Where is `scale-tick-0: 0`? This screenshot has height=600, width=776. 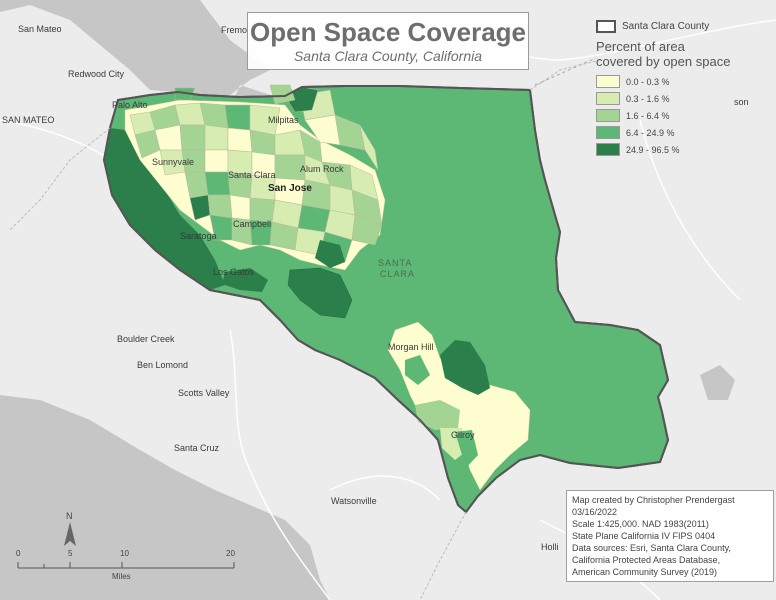 scale-tick-0: 0 is located at coordinates (18, 553).